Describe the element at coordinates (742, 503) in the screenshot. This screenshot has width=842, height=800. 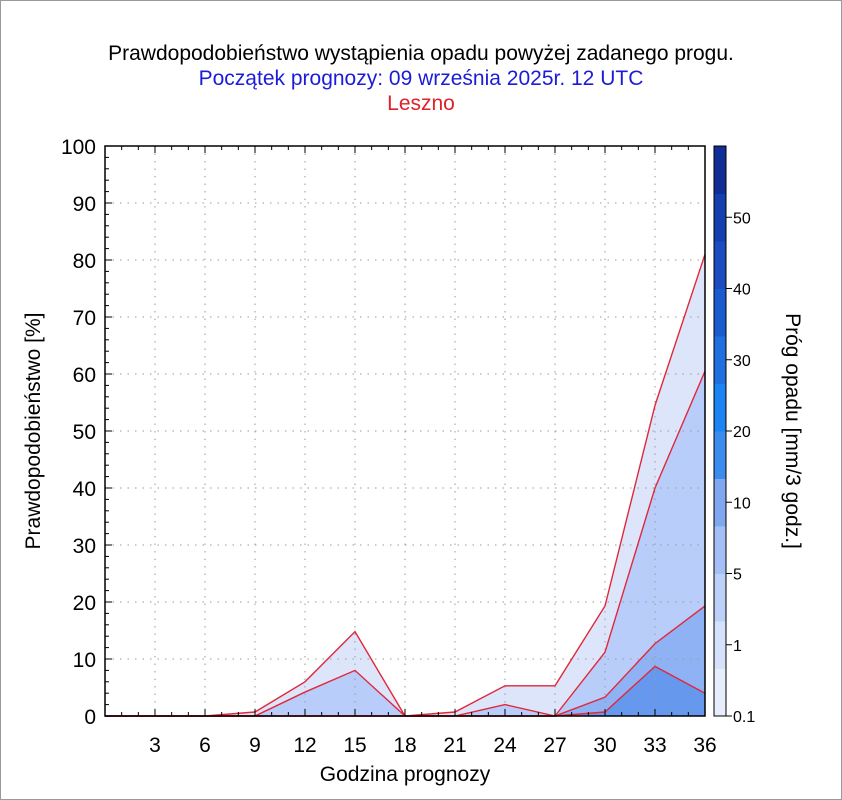
I see `colorbar-tick-label: 10` at that location.